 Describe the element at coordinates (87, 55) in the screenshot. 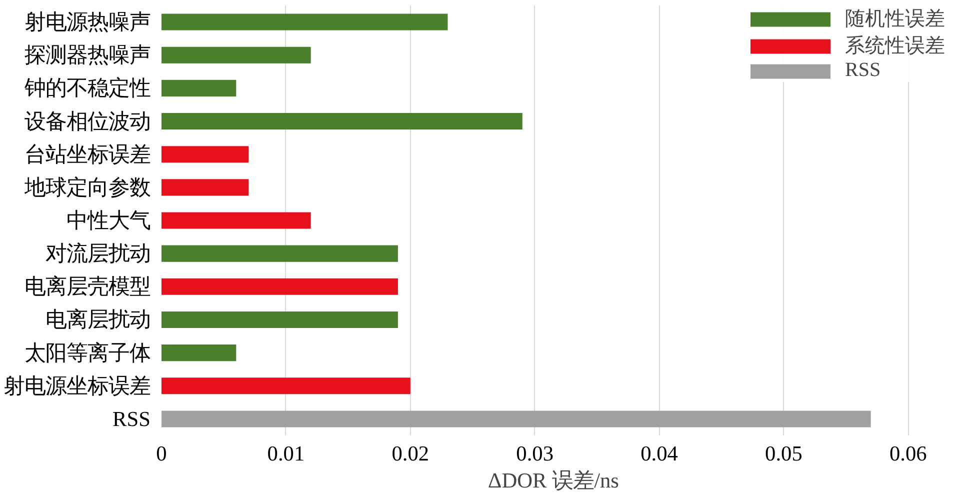

I see `y-tick-label: 探测器热噪声` at that location.